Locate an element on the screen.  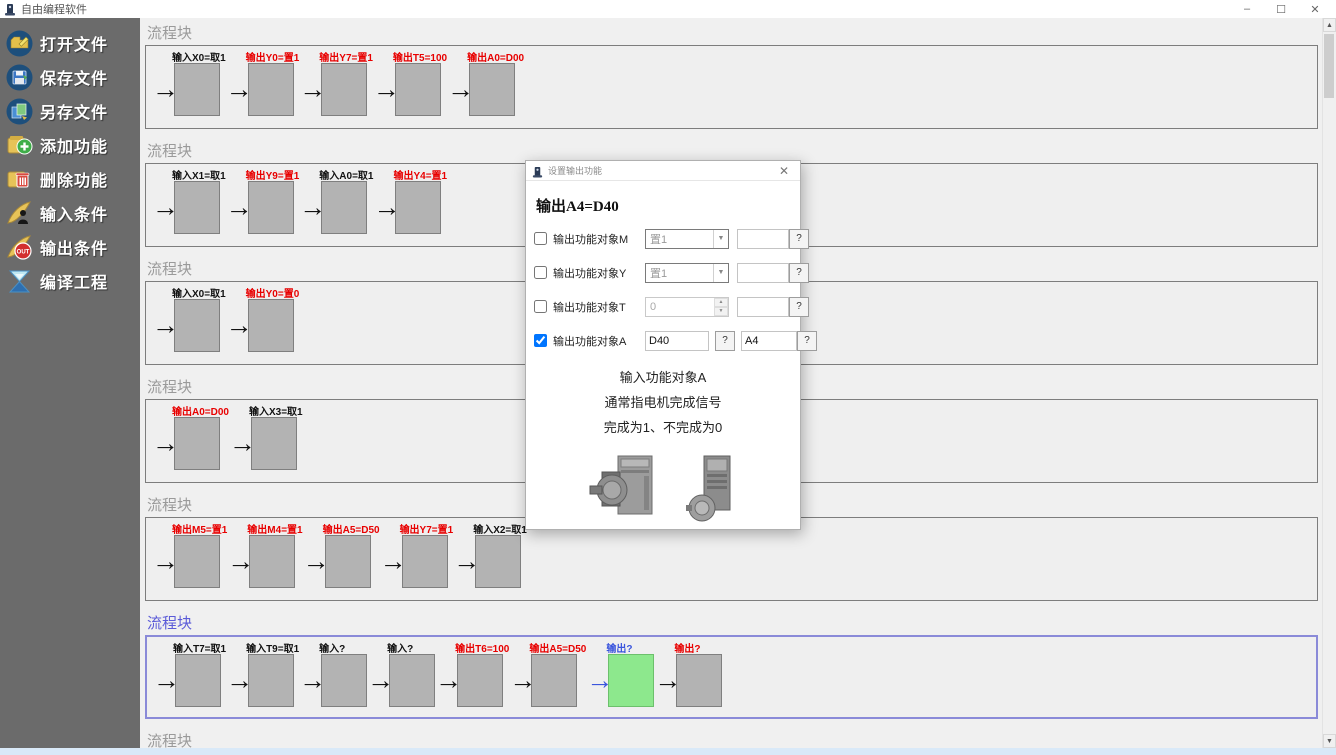
sidebar-item-delete-function: 删除功能 is located at coordinates (70, 179).